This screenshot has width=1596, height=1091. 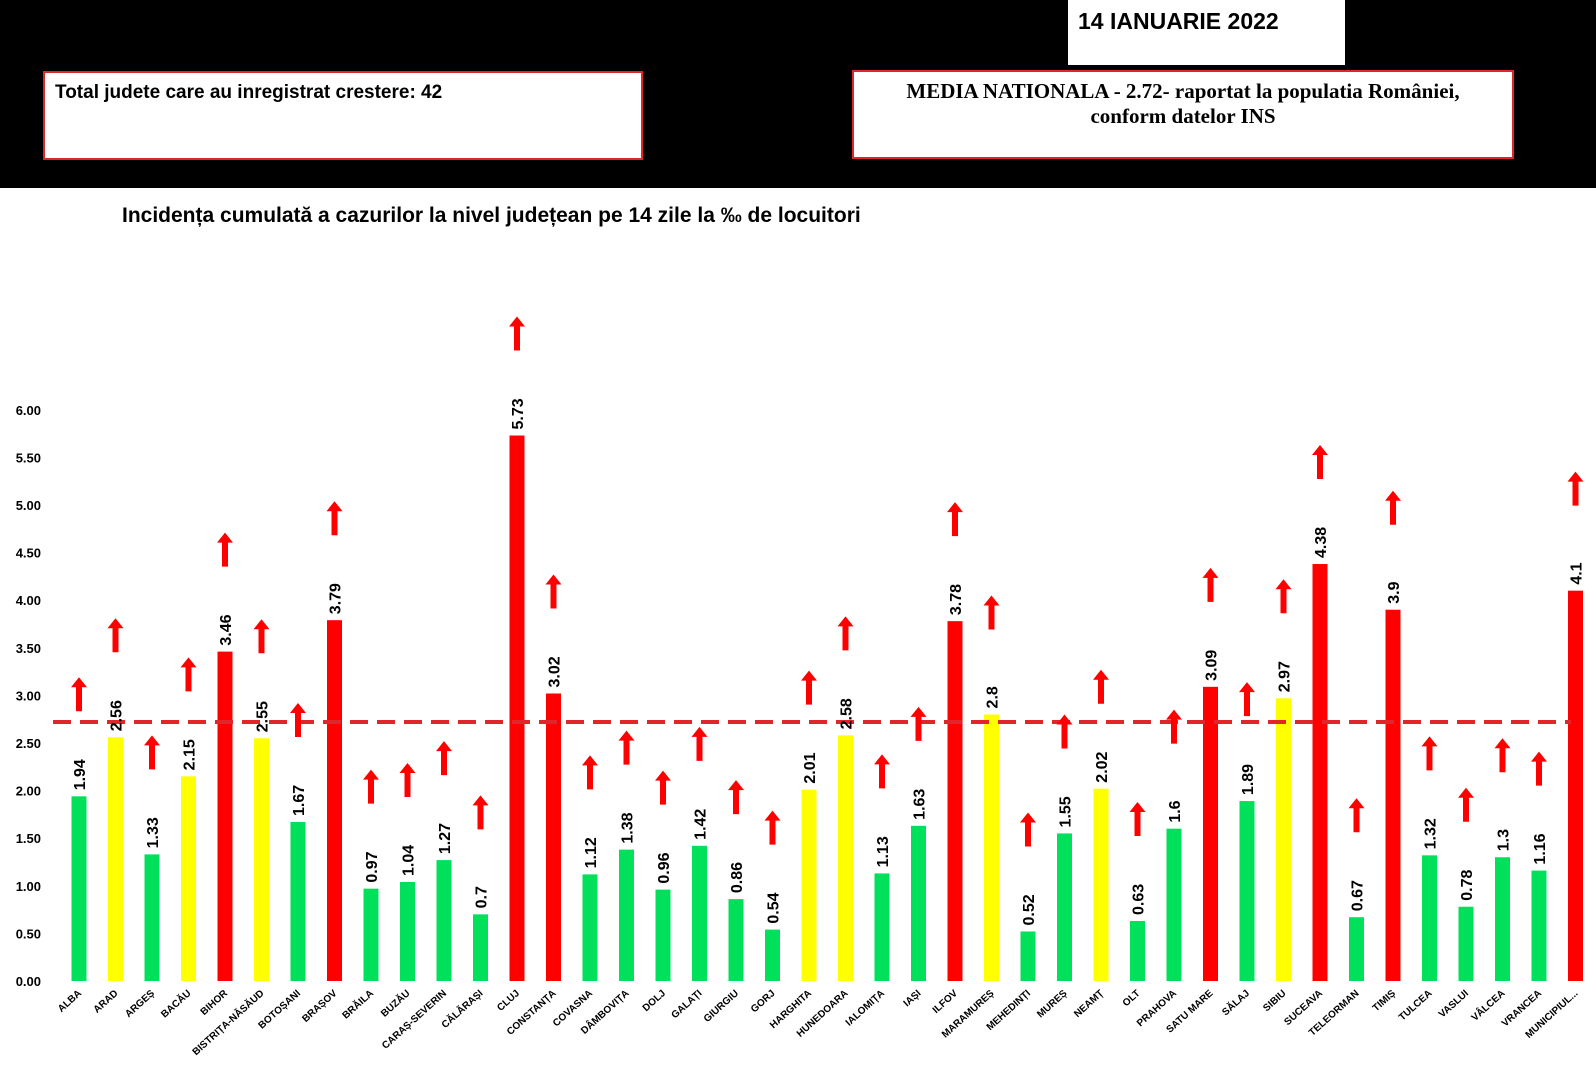 I want to click on date-label: 14 IANUARIE 2022, so click(x=1178, y=21).